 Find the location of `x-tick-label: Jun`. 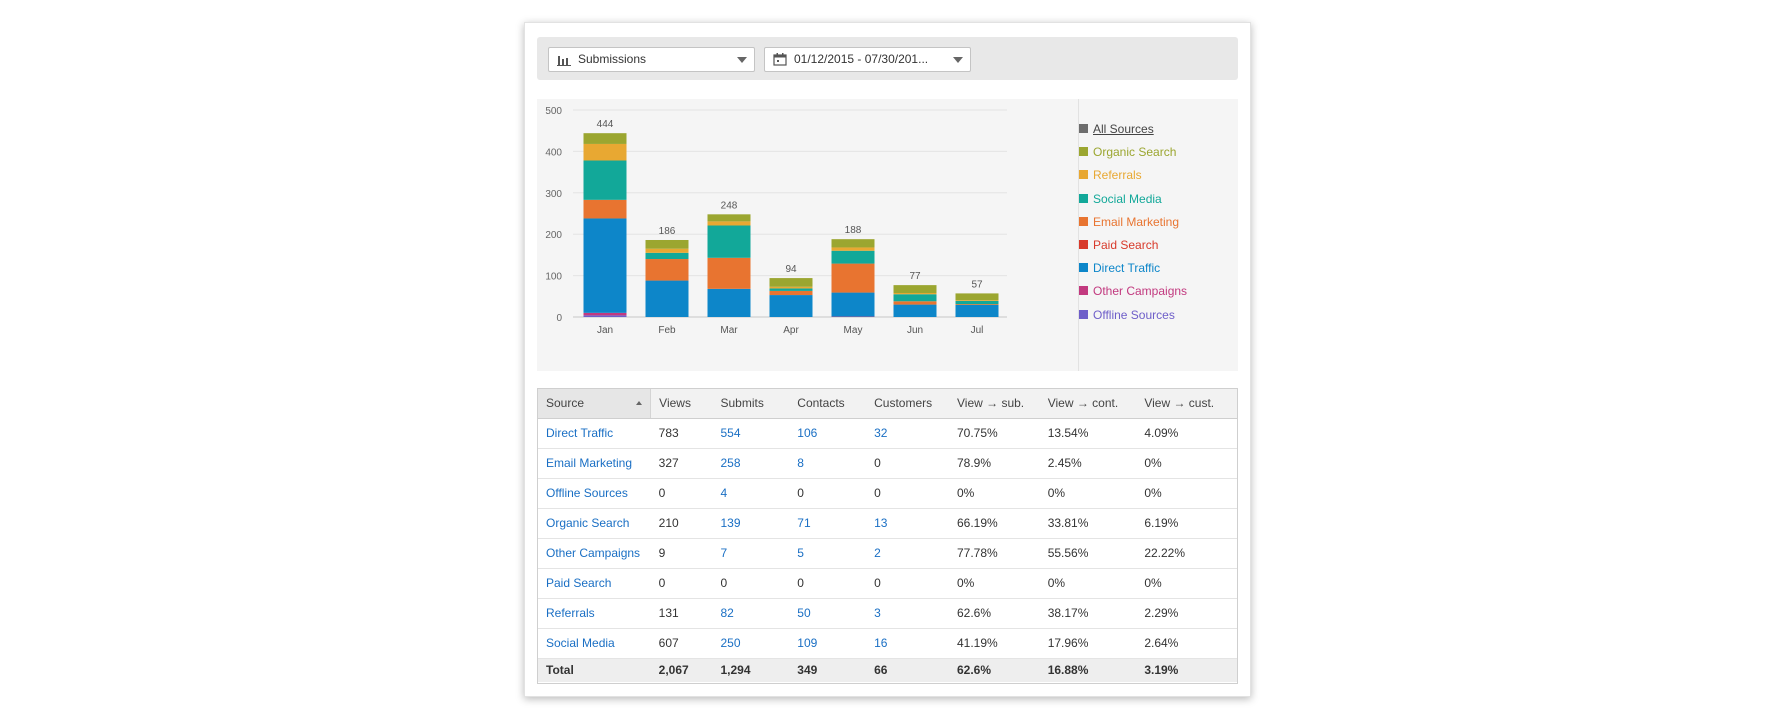

x-tick-label: Jun is located at coordinates (915, 330).